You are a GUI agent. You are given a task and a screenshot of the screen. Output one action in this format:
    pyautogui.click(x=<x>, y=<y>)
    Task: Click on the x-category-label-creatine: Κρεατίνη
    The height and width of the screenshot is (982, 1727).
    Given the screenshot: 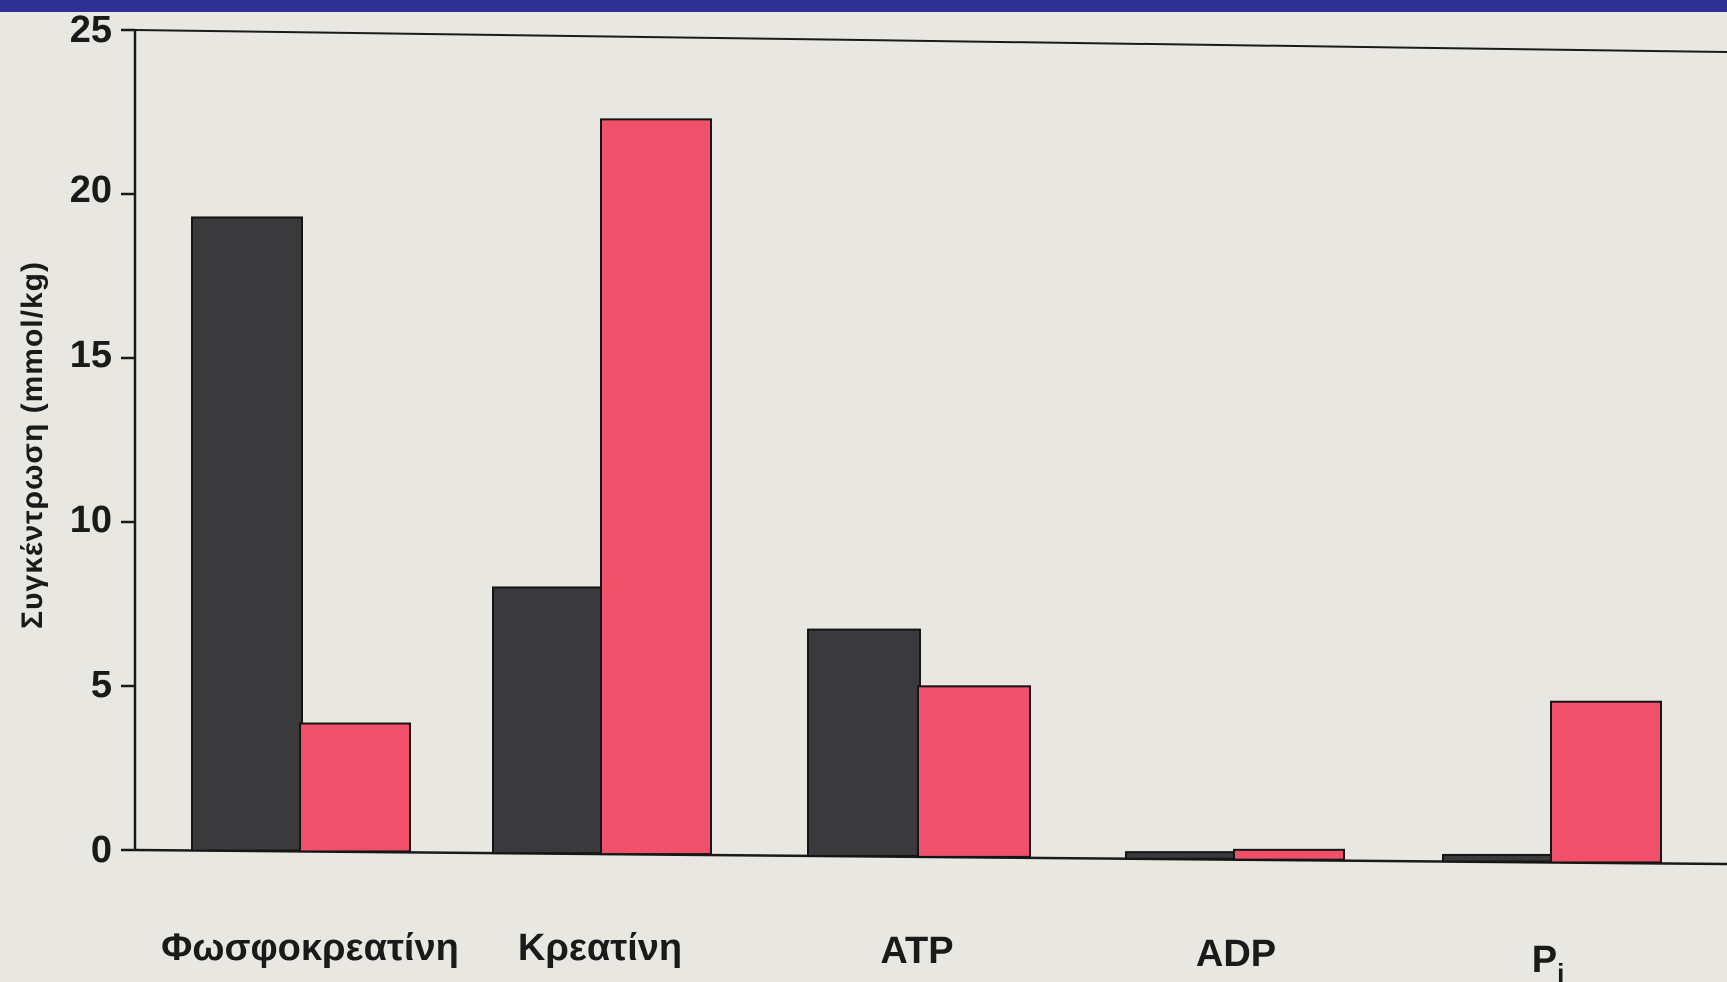 What is the action you would take?
    pyautogui.click(x=600, y=948)
    